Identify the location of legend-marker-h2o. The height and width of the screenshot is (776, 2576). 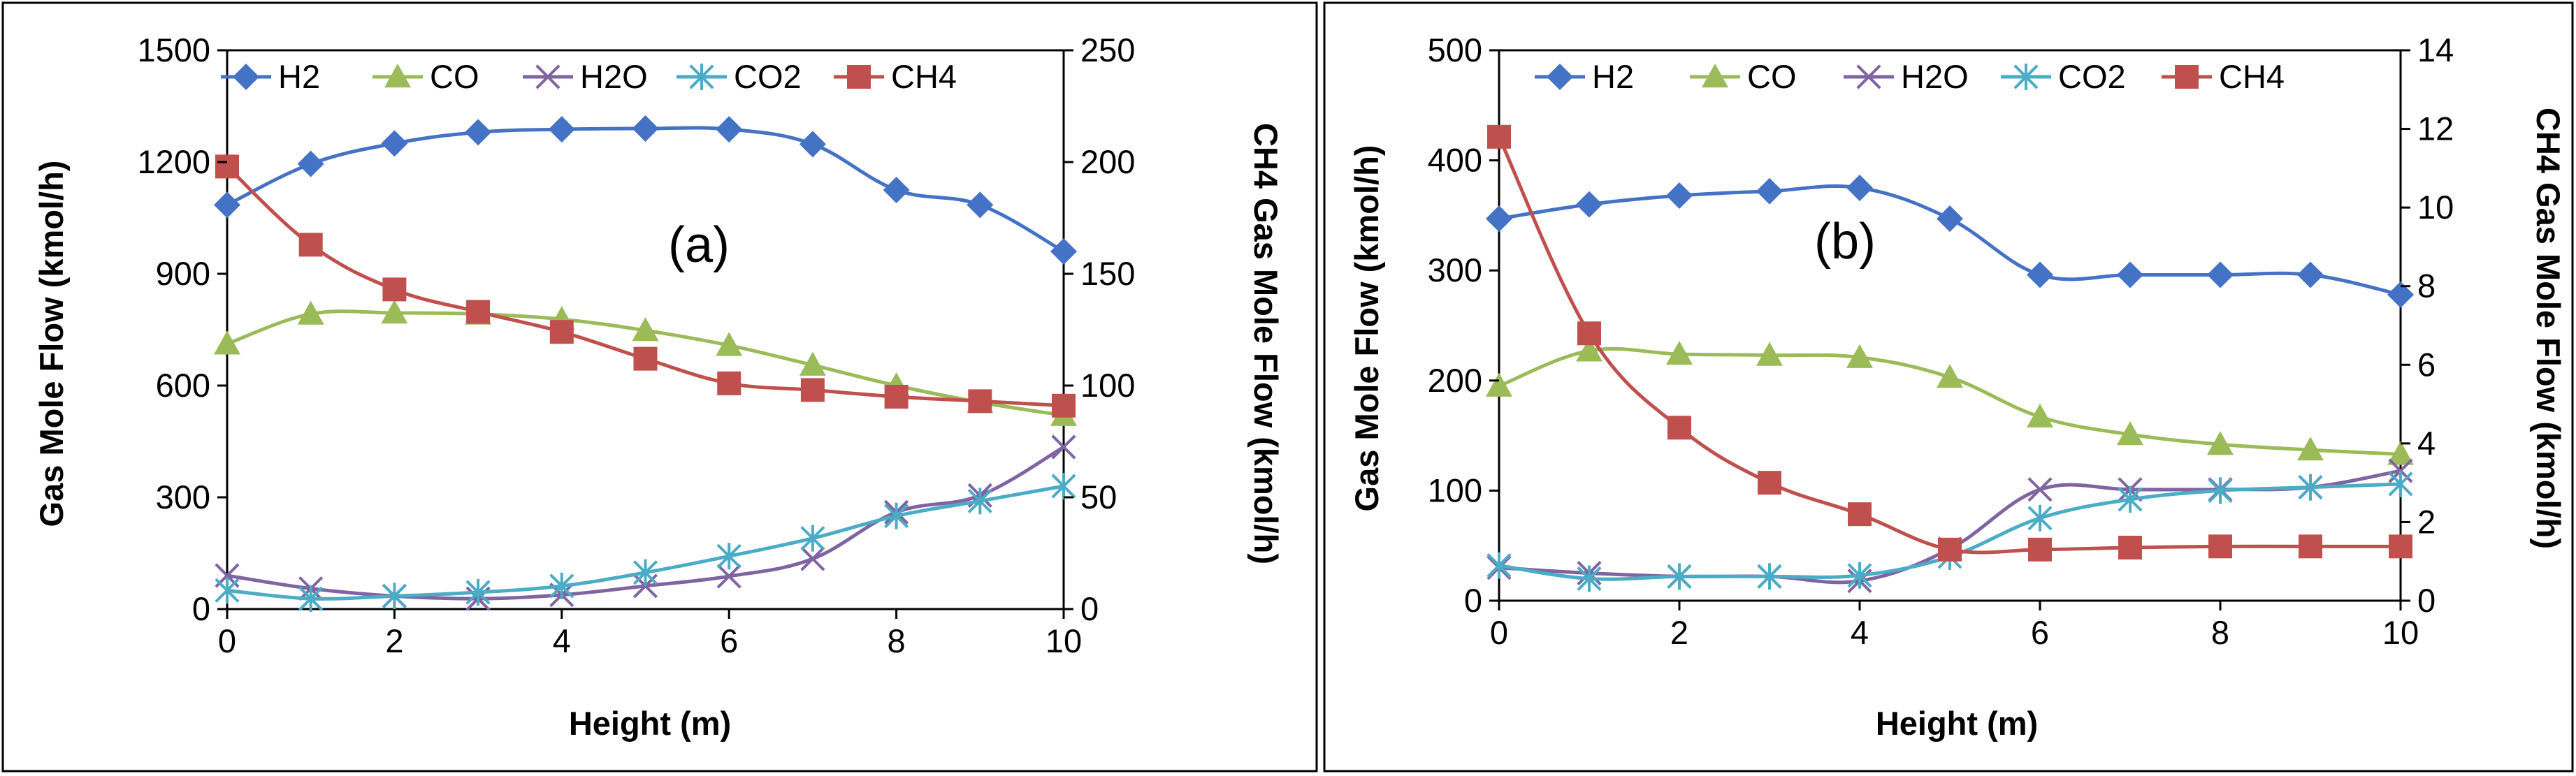
(1868, 76).